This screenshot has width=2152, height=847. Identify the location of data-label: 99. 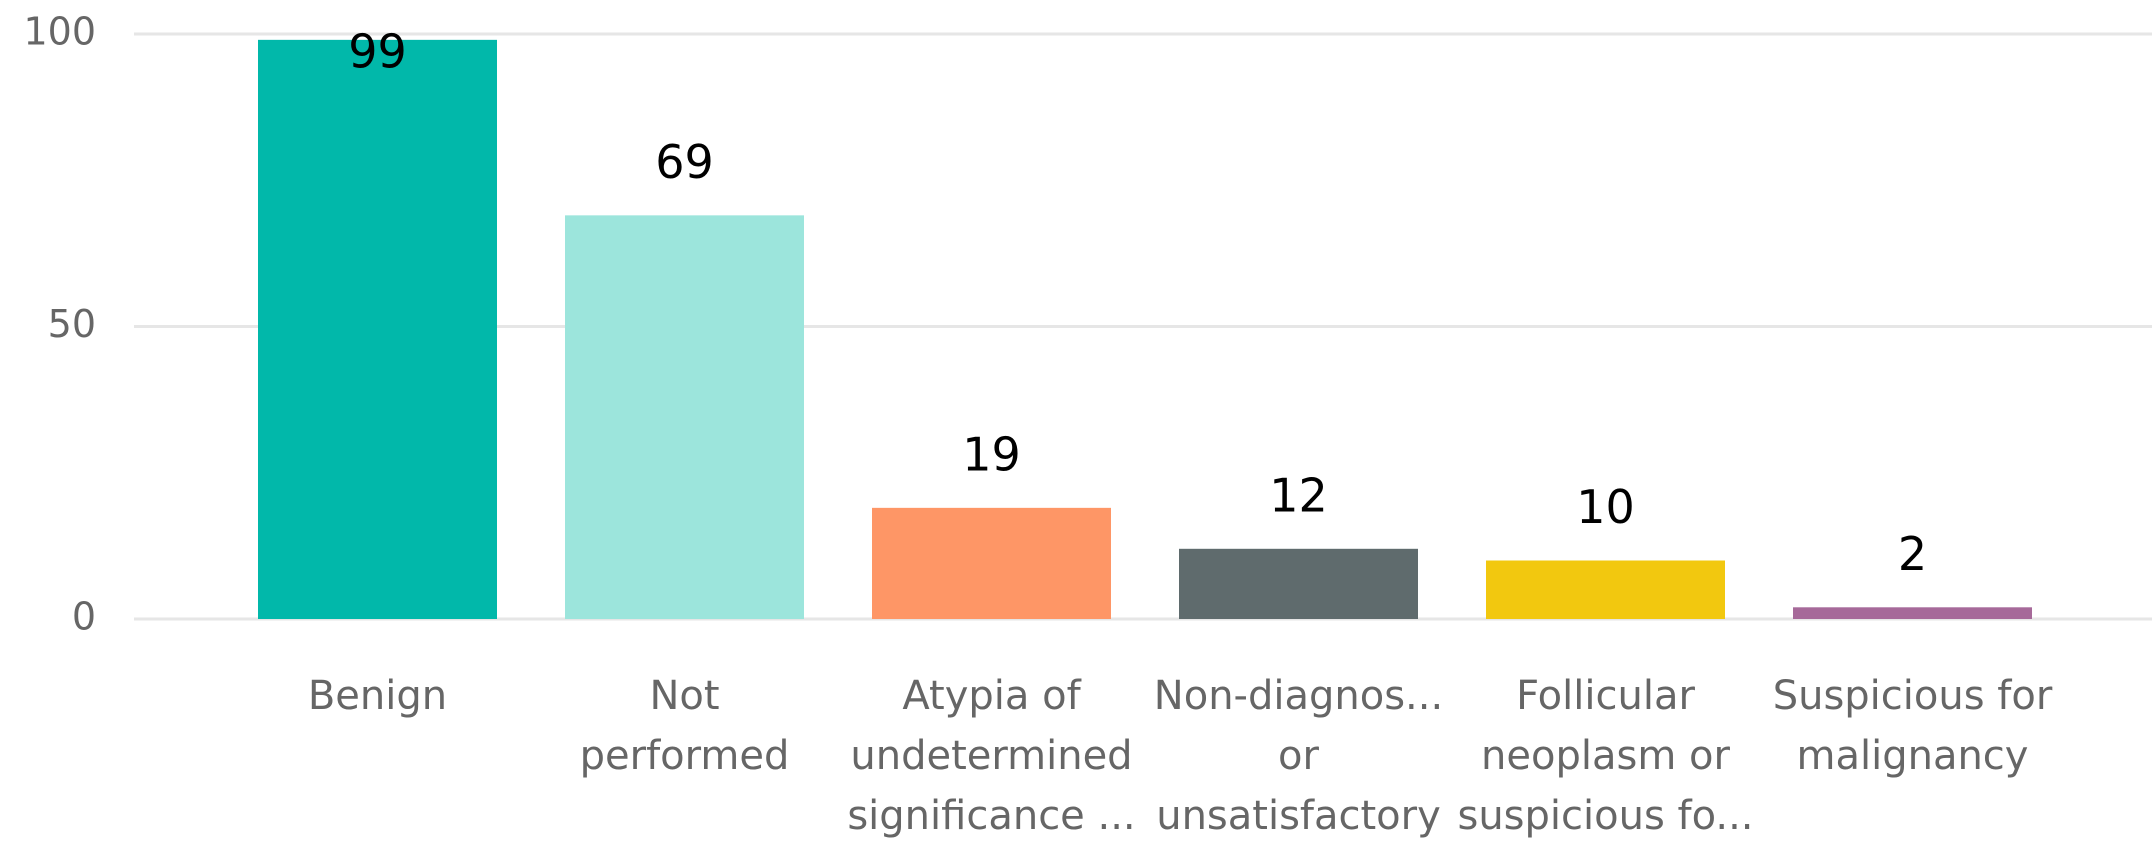
(377, 52).